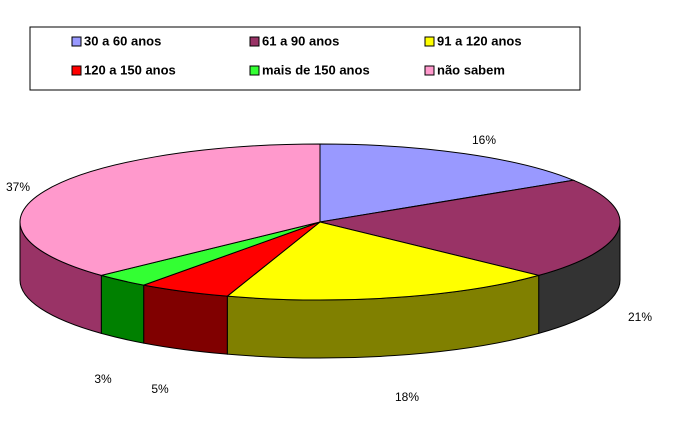 The width and height of the screenshot is (673, 423). What do you see at coordinates (300, 40) in the screenshot?
I see `legend-label: 61 a 90 anos` at bounding box center [300, 40].